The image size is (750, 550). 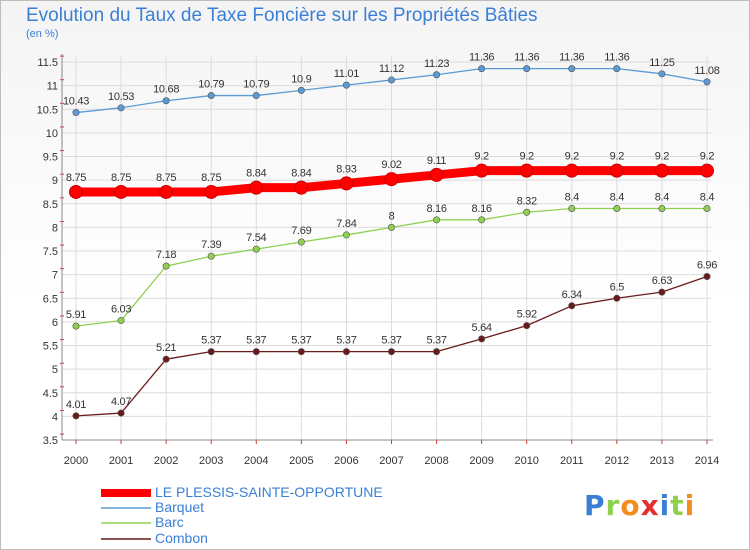 I want to click on logo-letter: P, so click(x=595, y=505).